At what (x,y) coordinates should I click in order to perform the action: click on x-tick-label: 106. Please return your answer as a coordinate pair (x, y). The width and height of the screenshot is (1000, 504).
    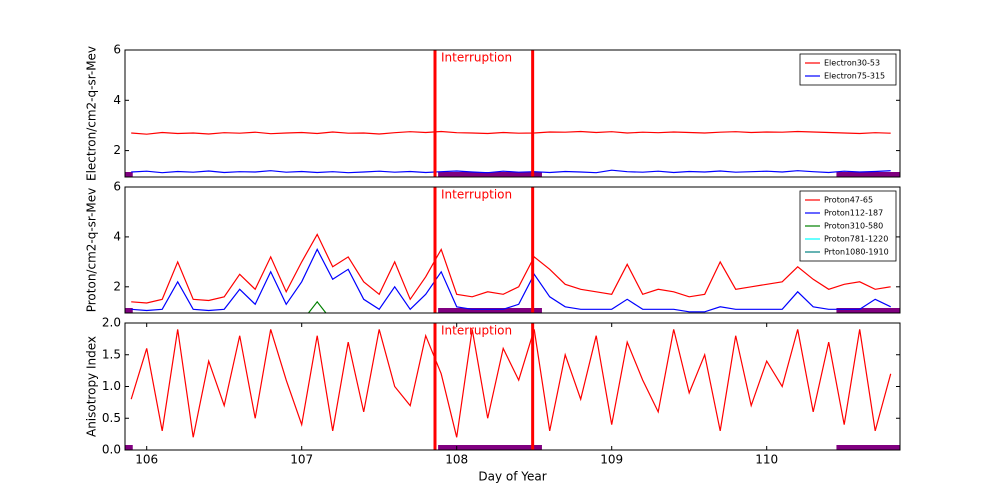
    Looking at the image, I should click on (146, 460).